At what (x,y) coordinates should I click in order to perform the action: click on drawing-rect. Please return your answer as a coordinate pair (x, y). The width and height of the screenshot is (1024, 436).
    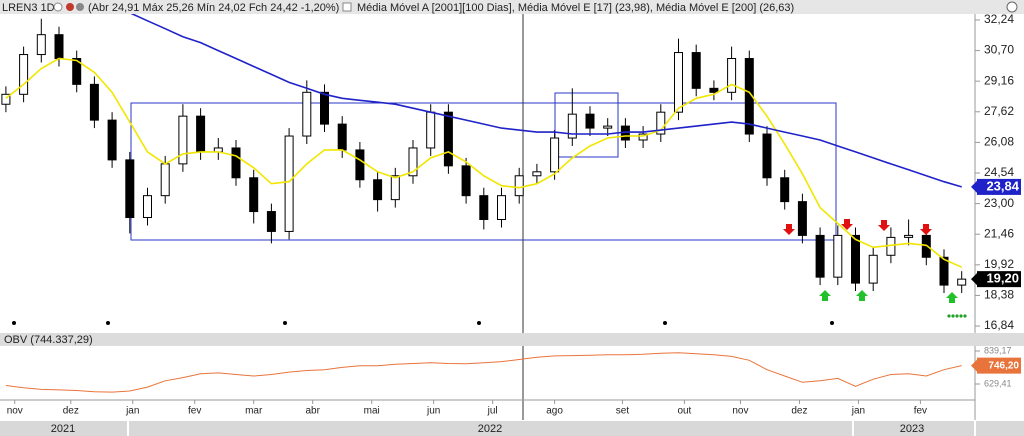
    Looking at the image, I should click on (586, 125).